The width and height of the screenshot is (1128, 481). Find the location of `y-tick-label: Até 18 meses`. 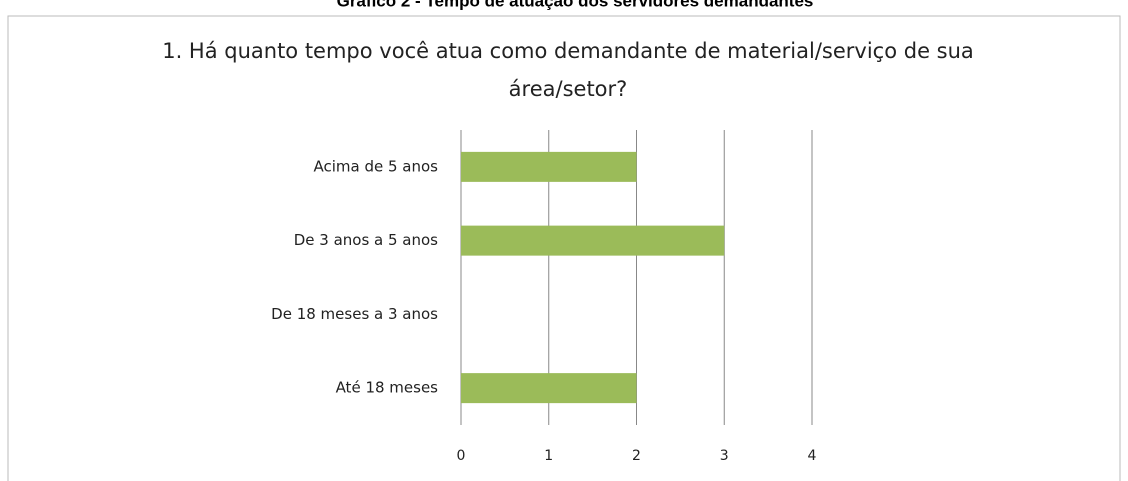

y-tick-label: Até 18 meses is located at coordinates (387, 388).